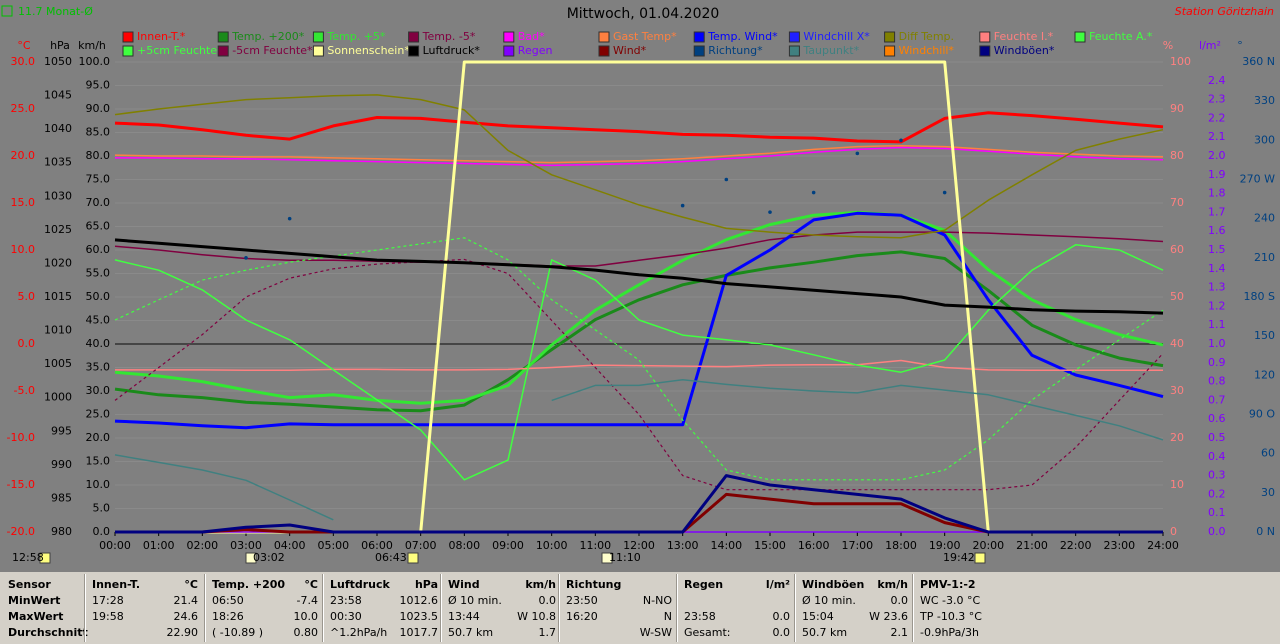  Describe the element at coordinates (359, 632) in the screenshot. I see `cell-left: ^1.2hPa/h` at that location.